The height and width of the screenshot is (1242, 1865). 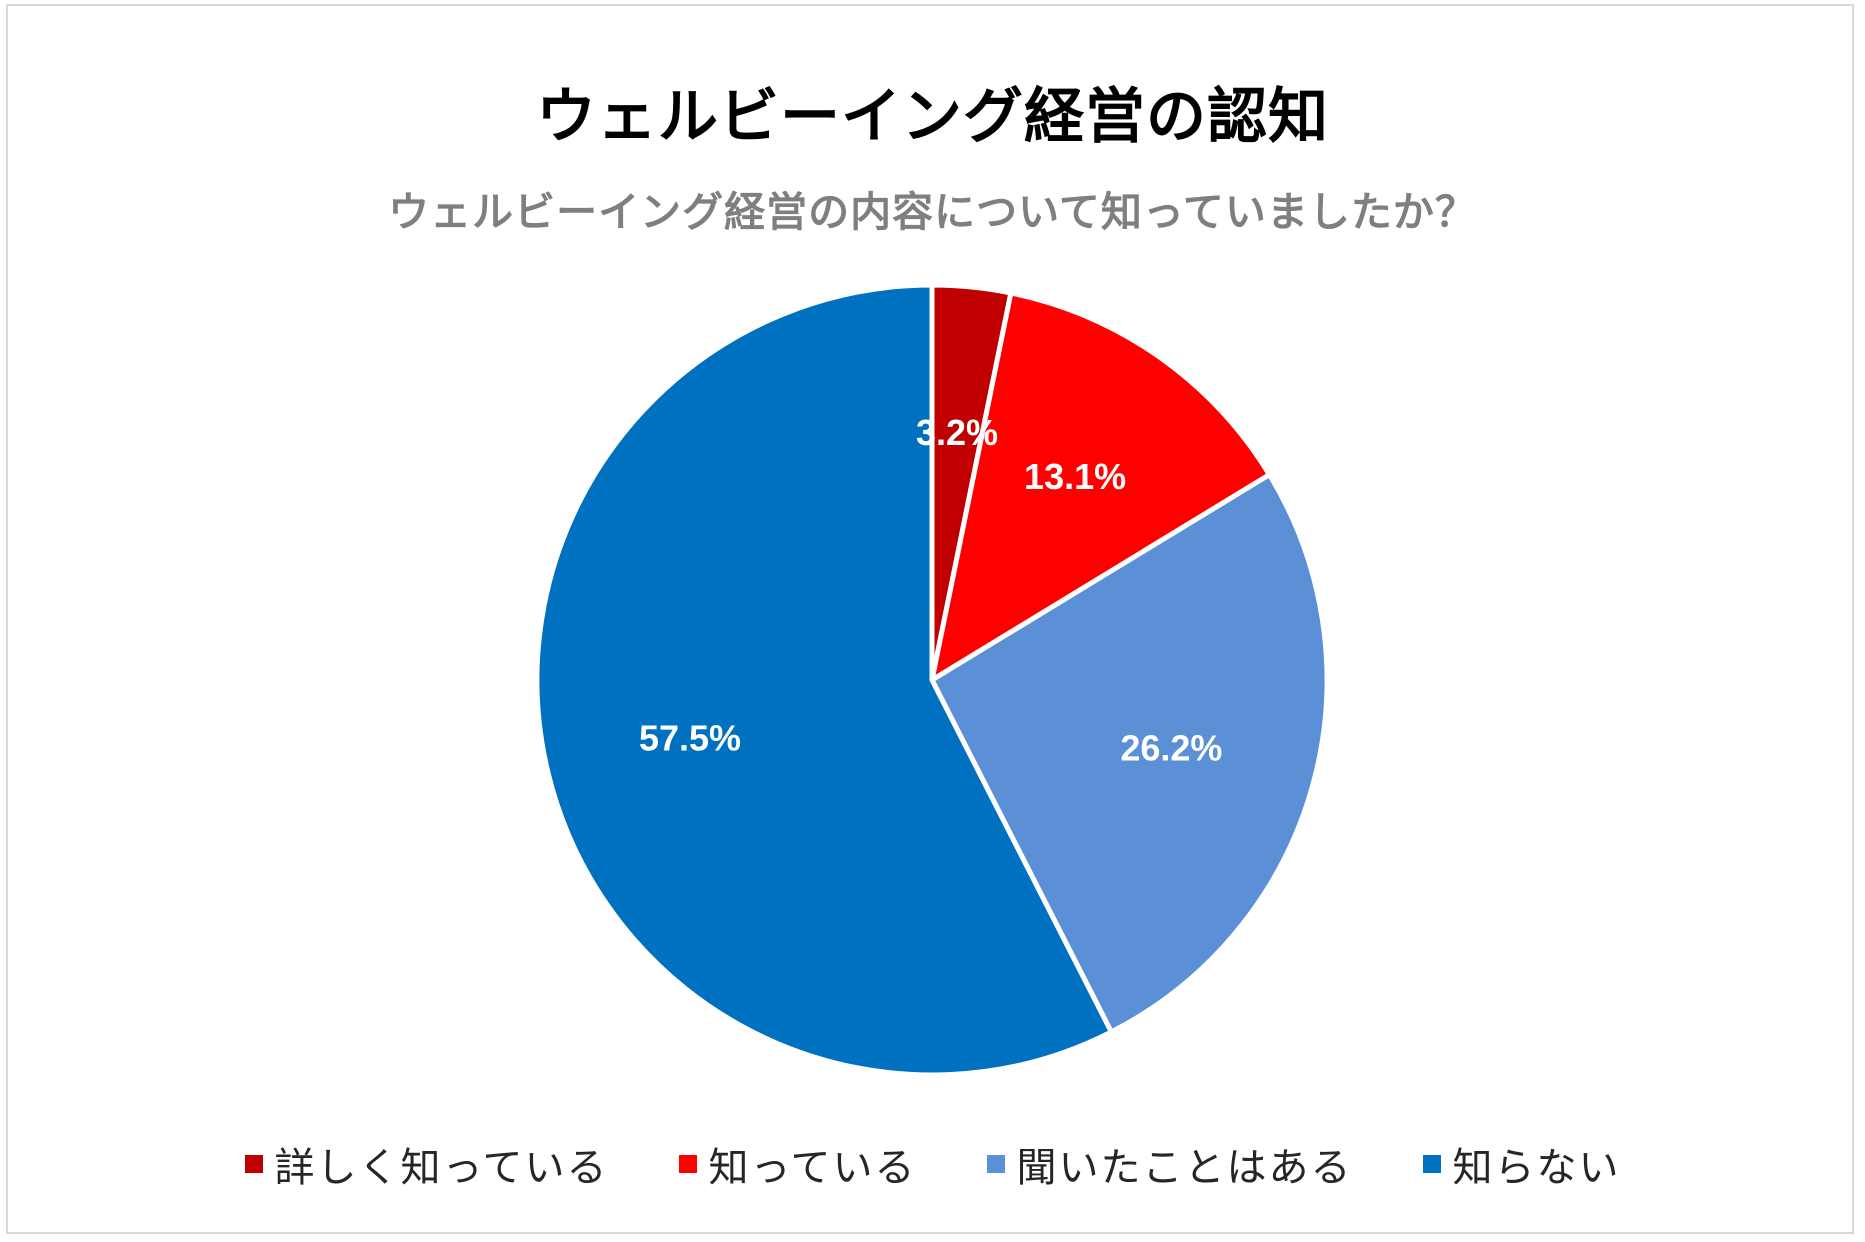 I want to click on data-label: 57.5%, so click(x=690, y=738).